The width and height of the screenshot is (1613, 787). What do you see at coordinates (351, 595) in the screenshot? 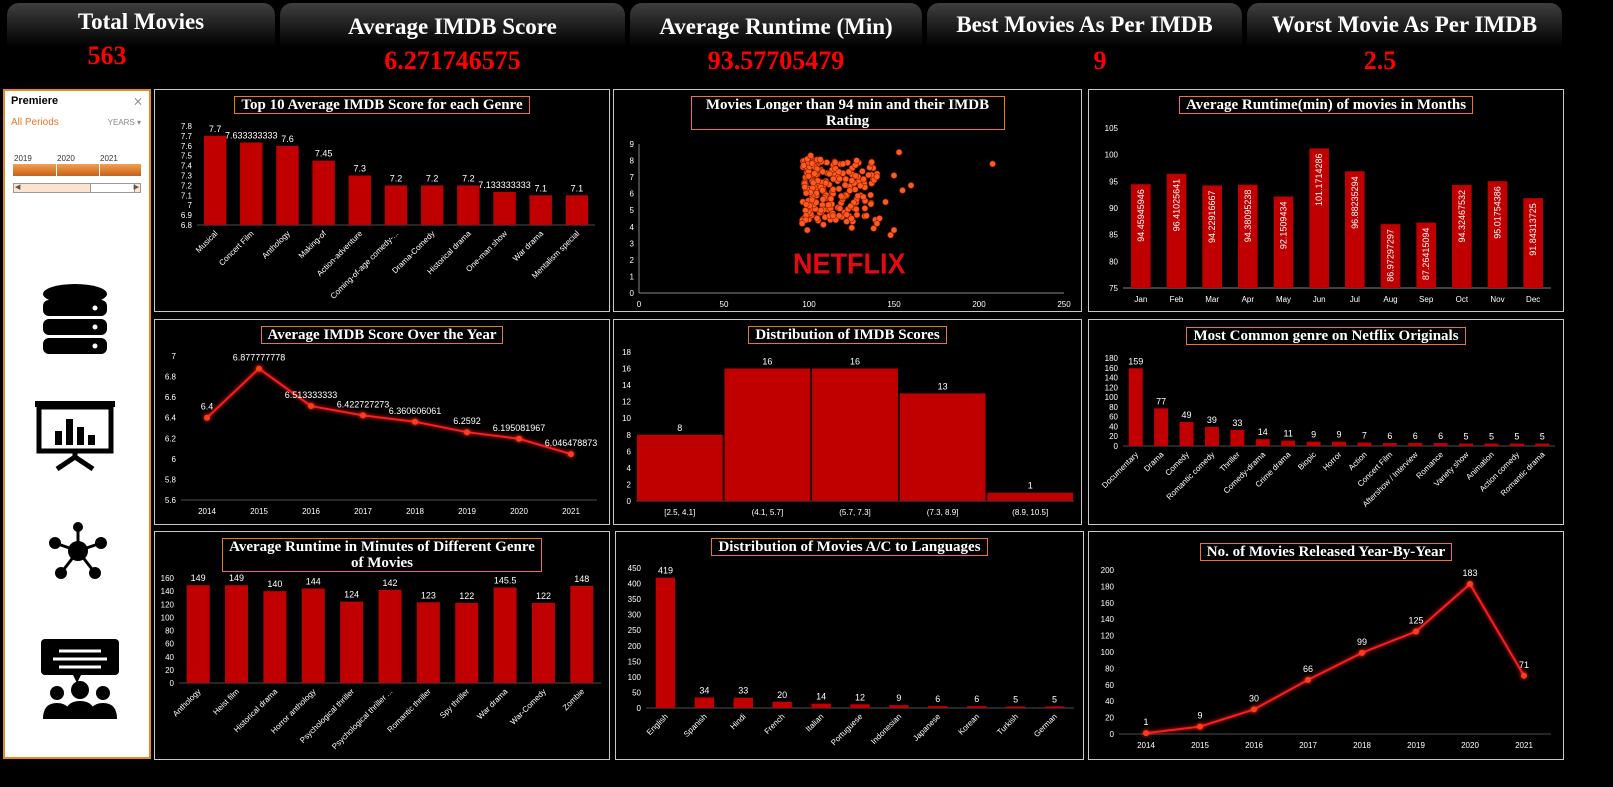
I see `data-label: 124` at bounding box center [351, 595].